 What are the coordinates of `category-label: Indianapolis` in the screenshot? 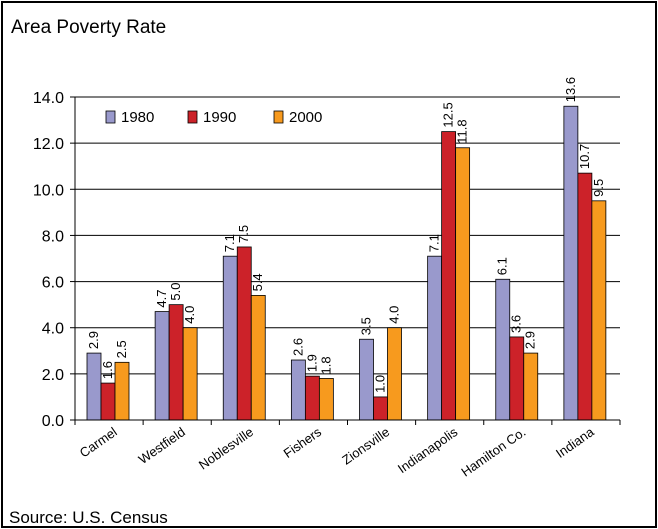 It's located at (428, 450).